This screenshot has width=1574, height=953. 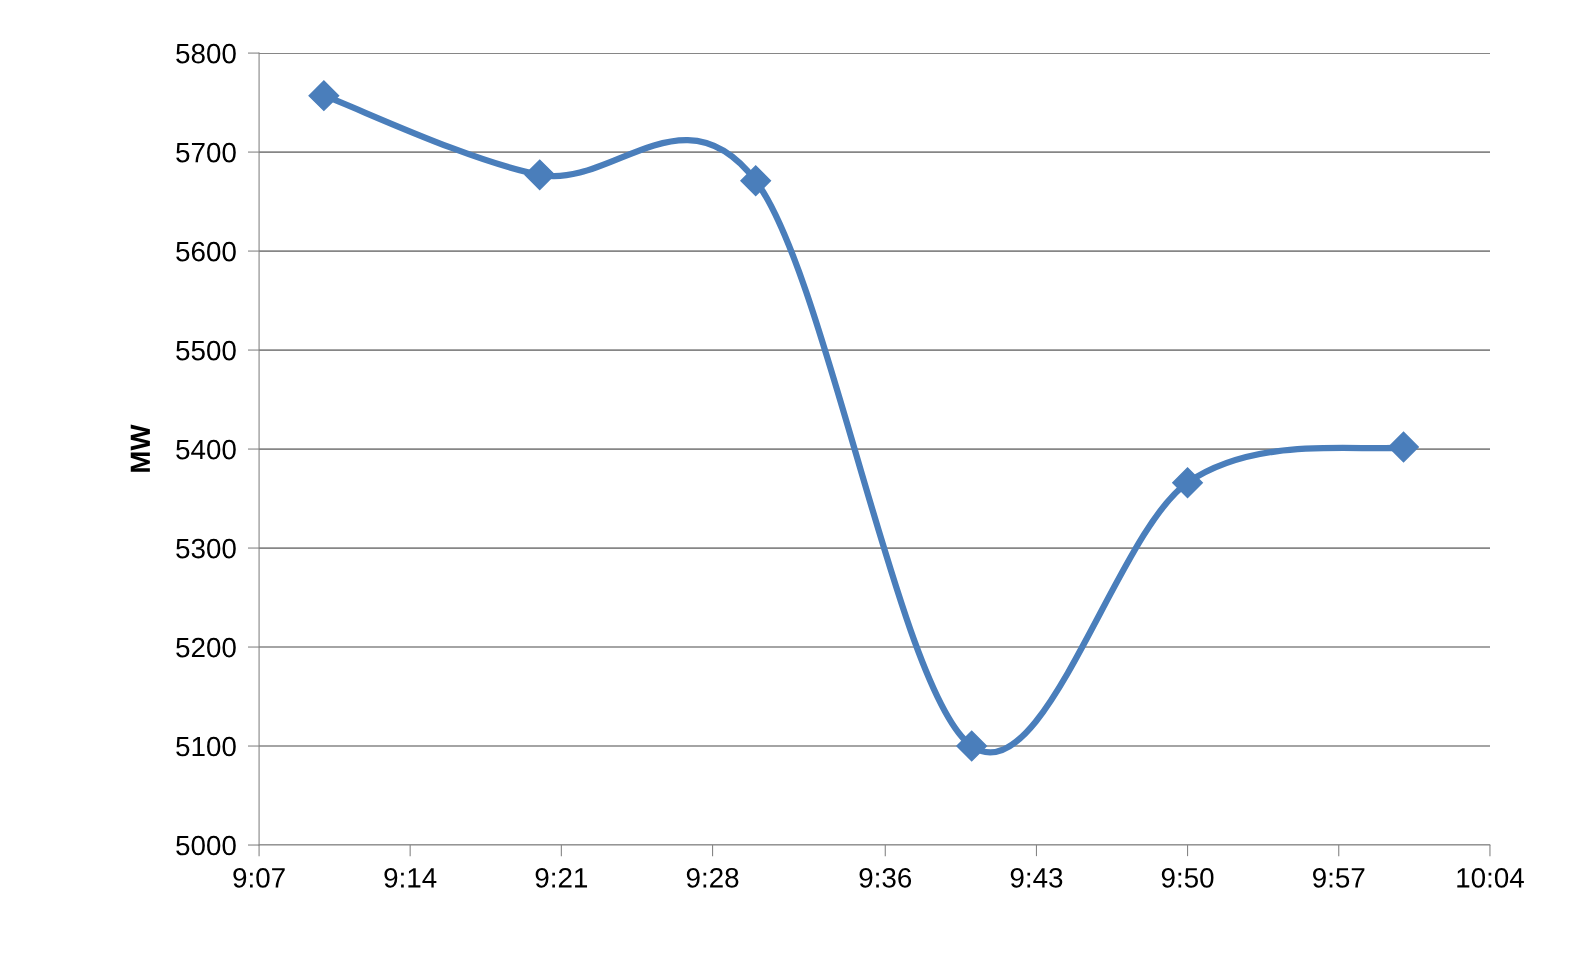 I want to click on y-tick-label: 5700, so click(x=206, y=152).